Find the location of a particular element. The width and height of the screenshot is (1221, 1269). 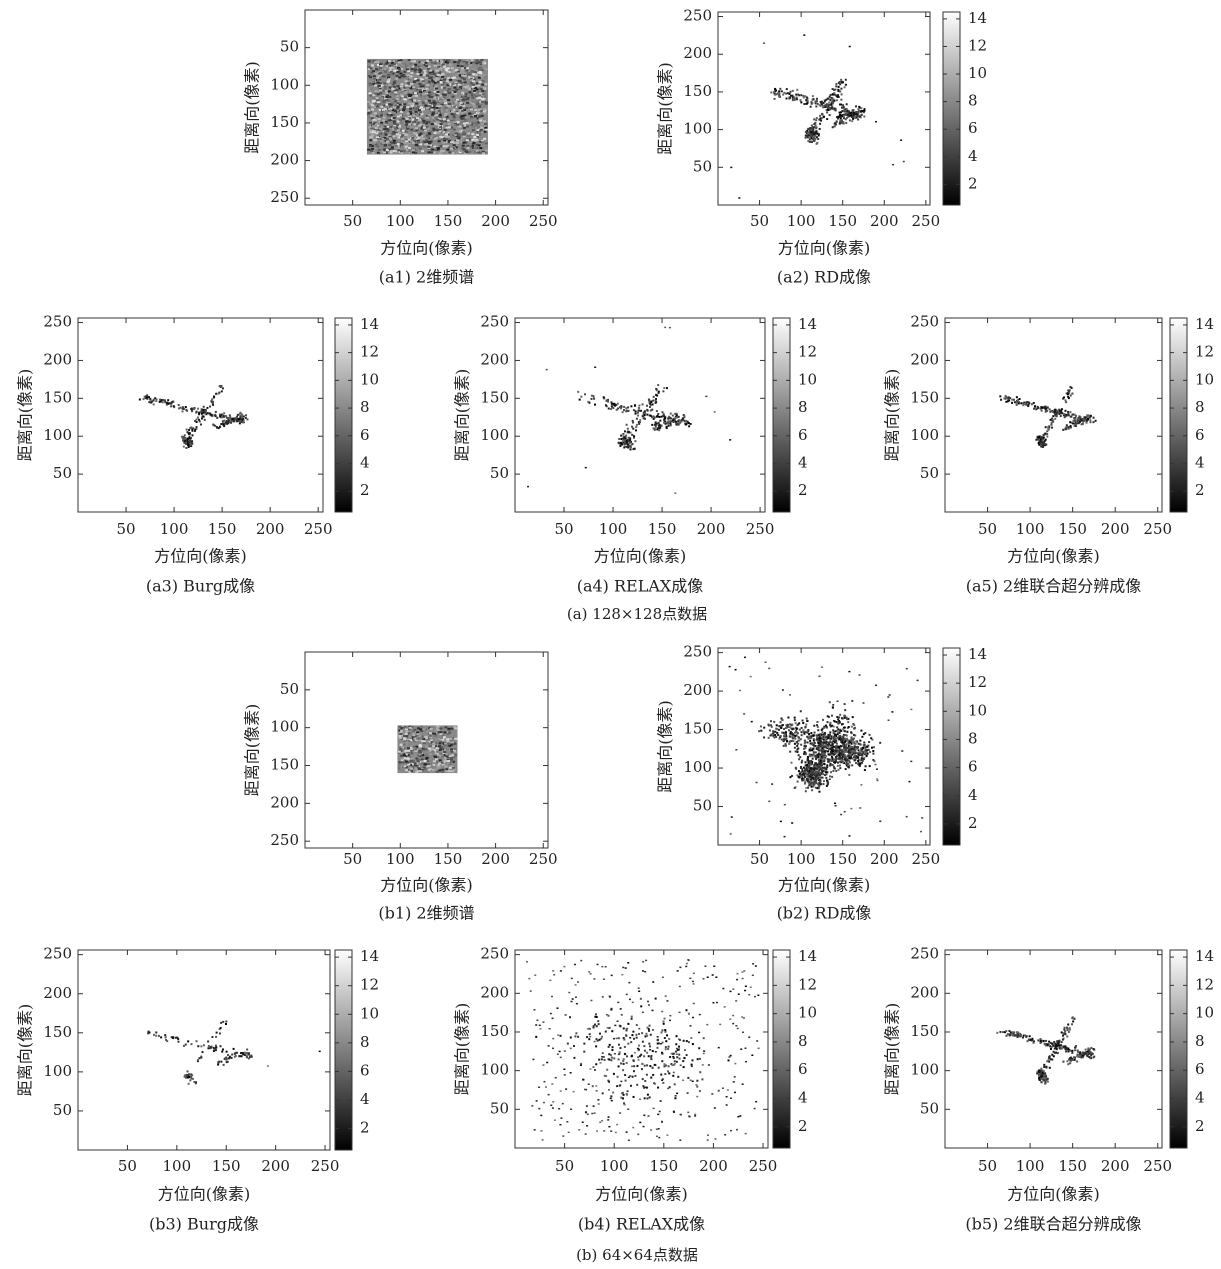

colorbar-tick-label: 8 is located at coordinates (1200, 407).